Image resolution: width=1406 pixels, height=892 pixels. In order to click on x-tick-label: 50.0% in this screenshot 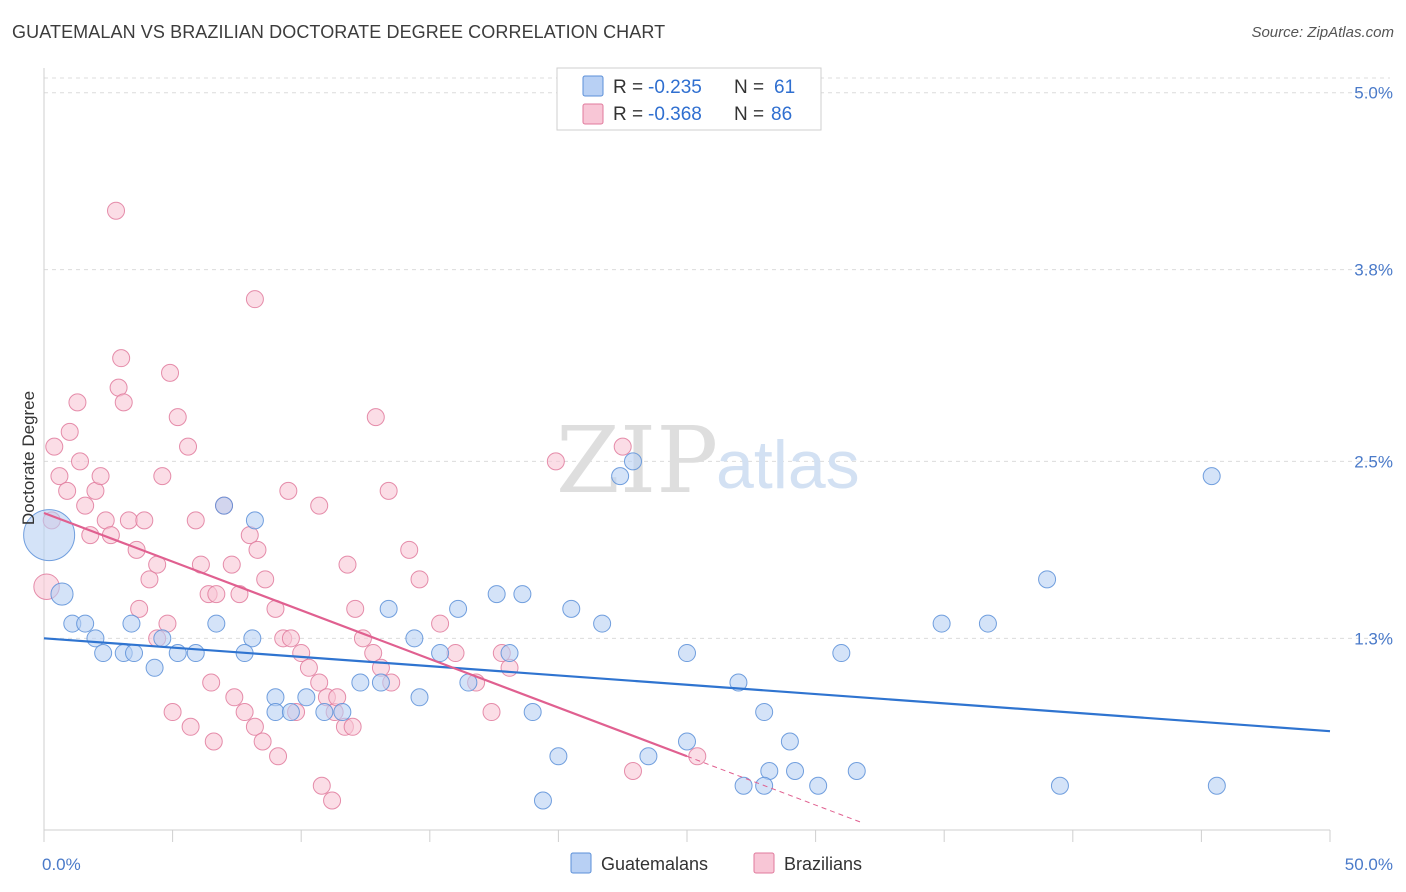, I will do `click(1369, 864)`.